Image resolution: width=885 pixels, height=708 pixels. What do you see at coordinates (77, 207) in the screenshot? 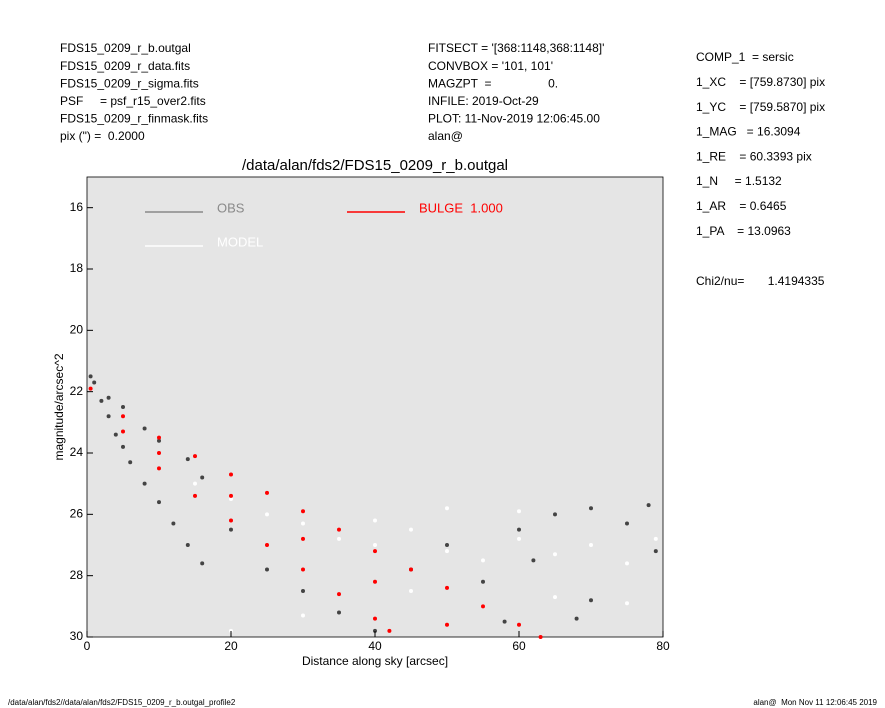
I see `y-tick-label: 16` at bounding box center [77, 207].